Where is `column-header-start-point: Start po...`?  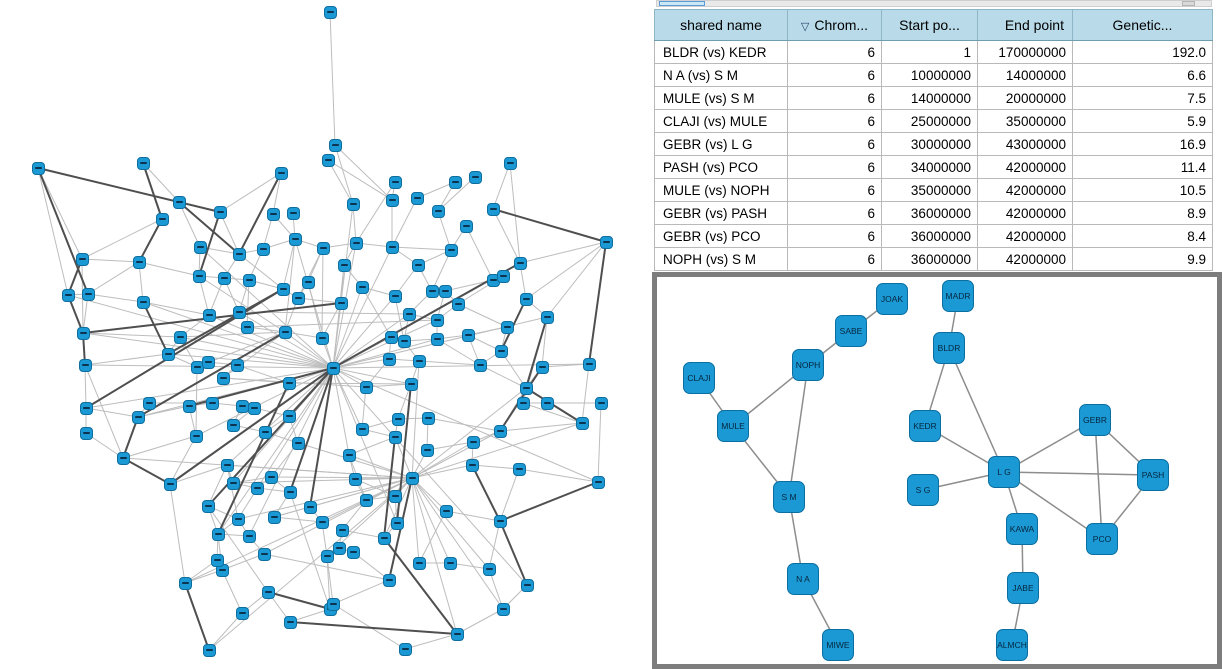
column-header-start-point: Start po... is located at coordinates (929, 25).